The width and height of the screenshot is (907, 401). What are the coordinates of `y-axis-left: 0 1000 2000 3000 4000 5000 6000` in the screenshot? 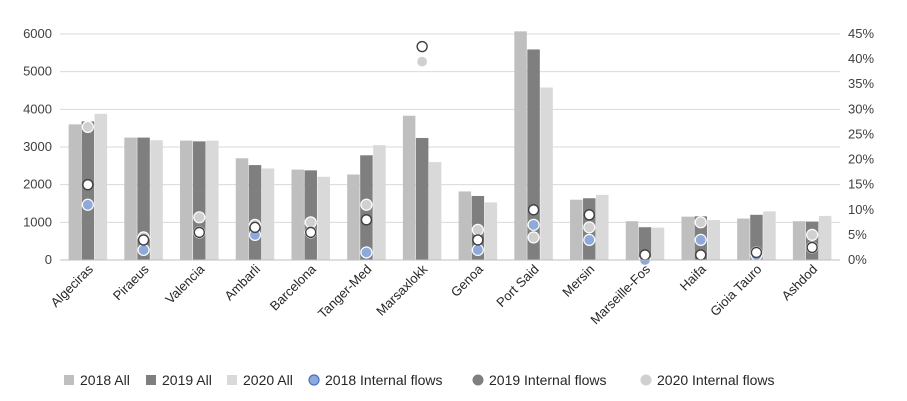 It's located at (37, 146).